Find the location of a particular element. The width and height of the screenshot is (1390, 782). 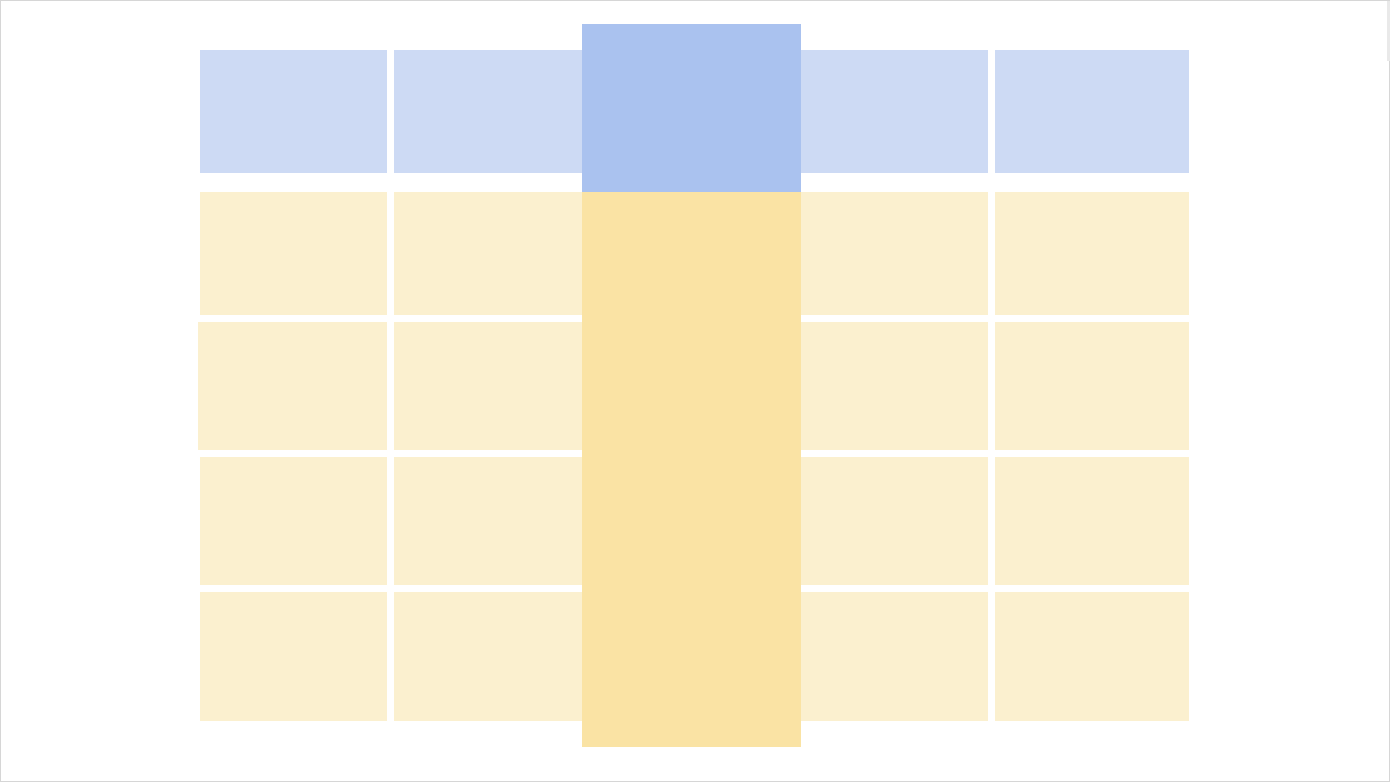

body-cell-r3-c5 is located at coordinates (1092, 521).